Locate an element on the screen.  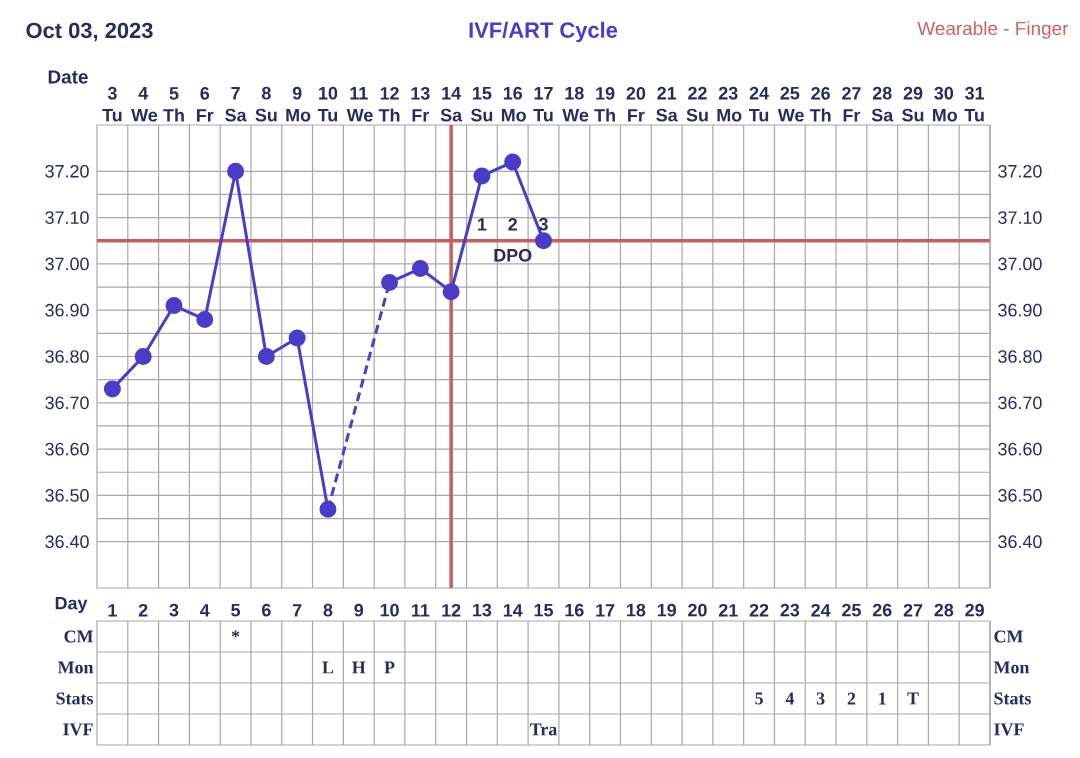
x-tick-label: 23 is located at coordinates (790, 610).